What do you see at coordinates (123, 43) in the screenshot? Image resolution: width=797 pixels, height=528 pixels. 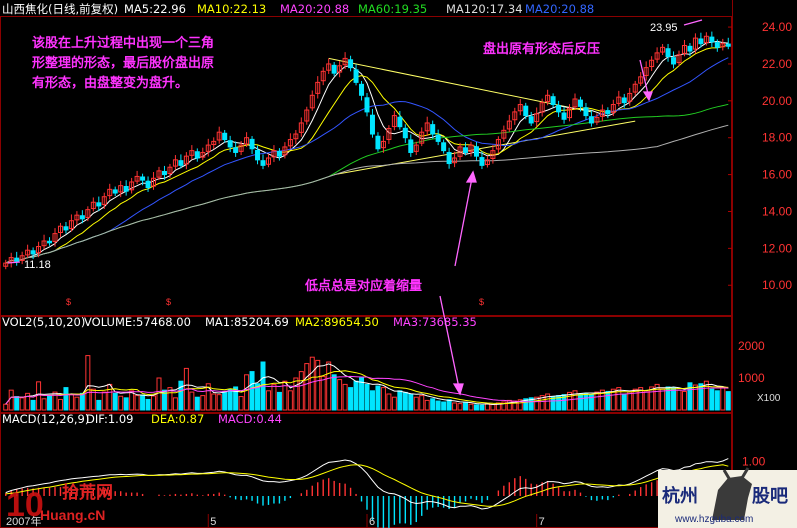 I see `annotation-triangle-line-1: 该股在上升过程中出现一个三角` at bounding box center [123, 43].